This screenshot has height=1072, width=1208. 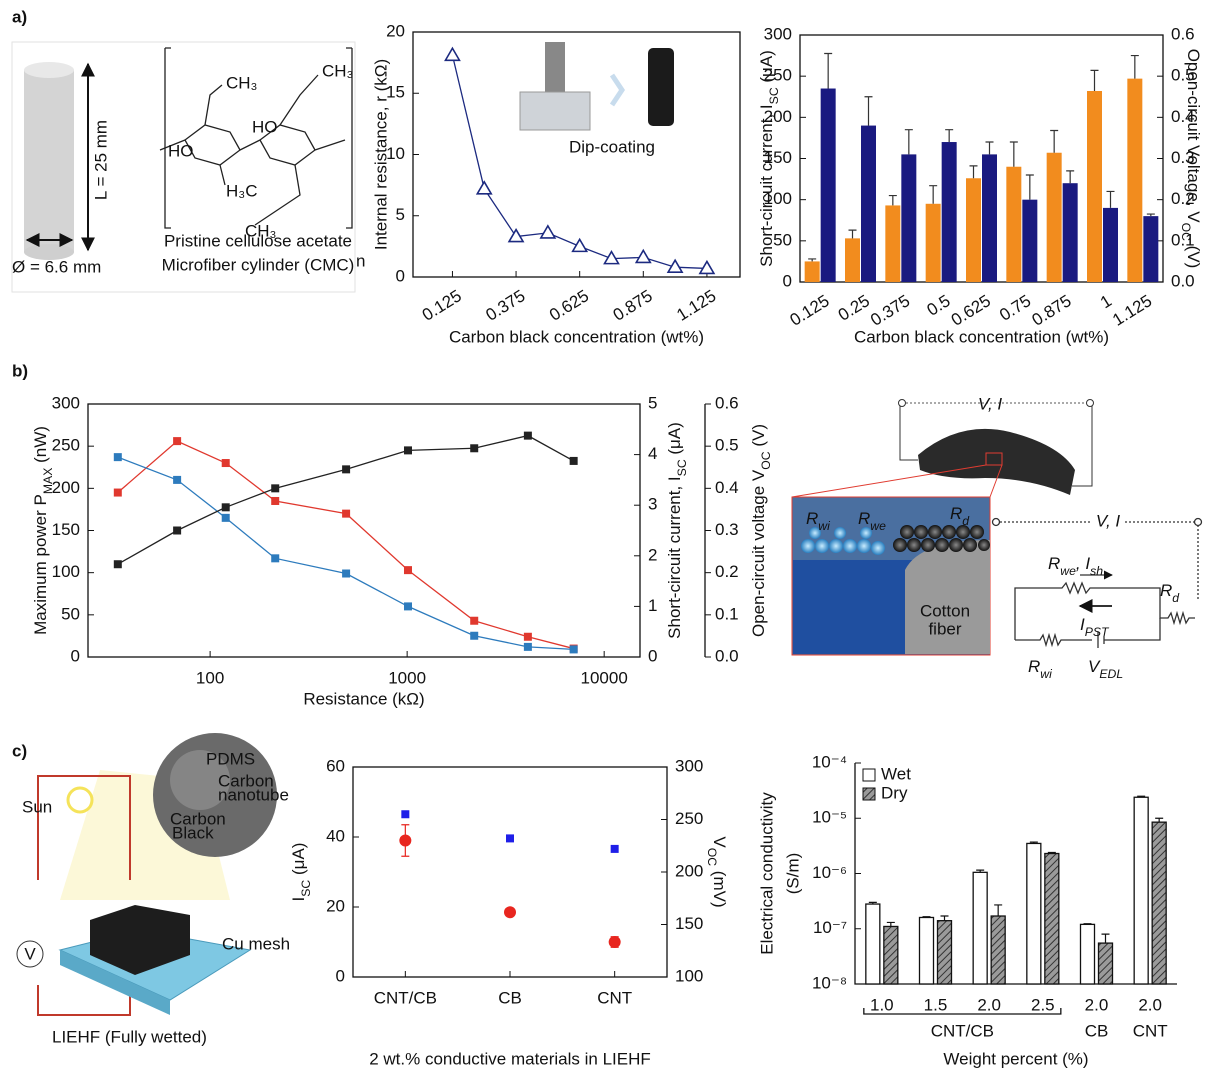 I want to click on sample-name: Microfiber cylinder (CMC), so click(x=258, y=264).